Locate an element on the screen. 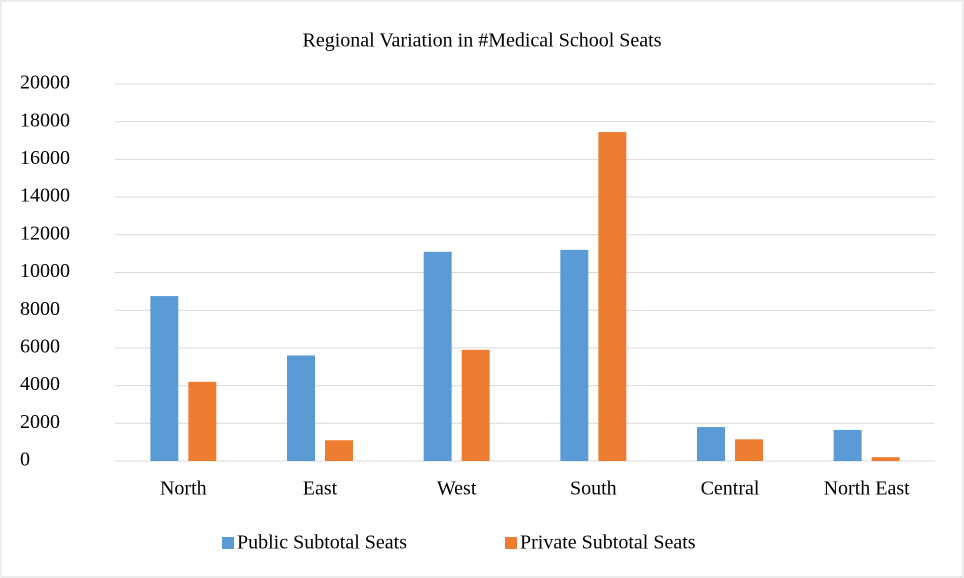  x-tick-label: South is located at coordinates (593, 489).